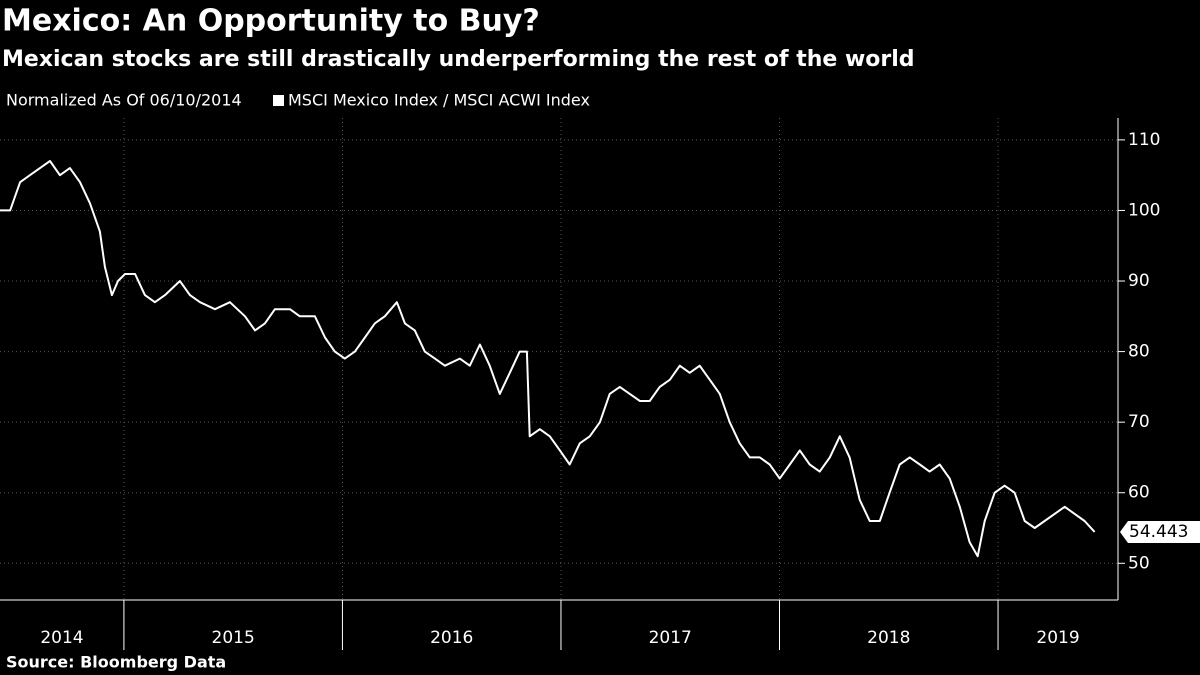 The width and height of the screenshot is (1200, 675). I want to click on x-tick-label: 2014, so click(61, 638).